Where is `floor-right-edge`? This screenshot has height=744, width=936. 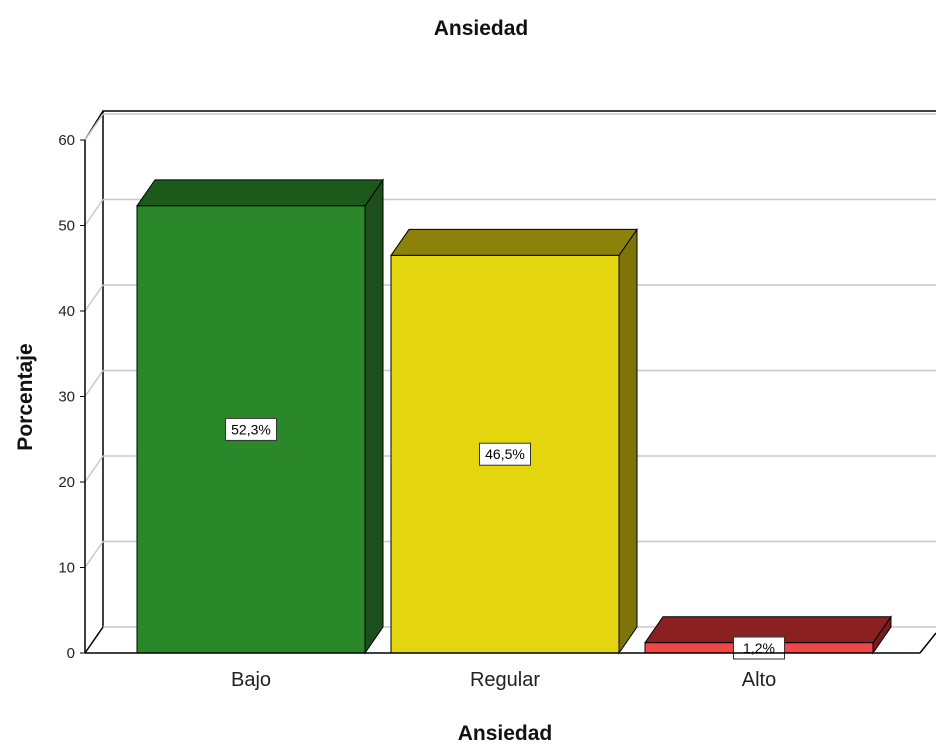 floor-right-edge is located at coordinates (927, 643).